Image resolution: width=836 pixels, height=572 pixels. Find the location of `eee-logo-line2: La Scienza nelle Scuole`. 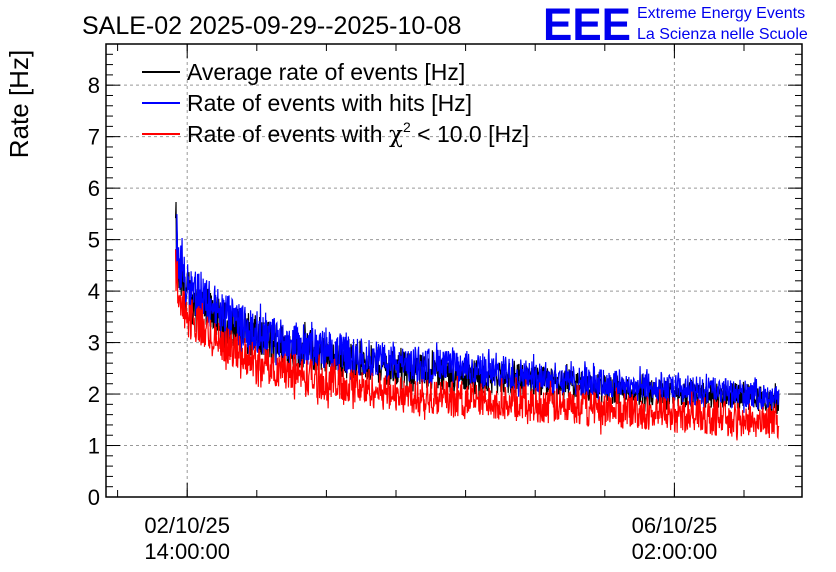

eee-logo-line2: La Scienza nelle Scuole is located at coordinates (722, 34).